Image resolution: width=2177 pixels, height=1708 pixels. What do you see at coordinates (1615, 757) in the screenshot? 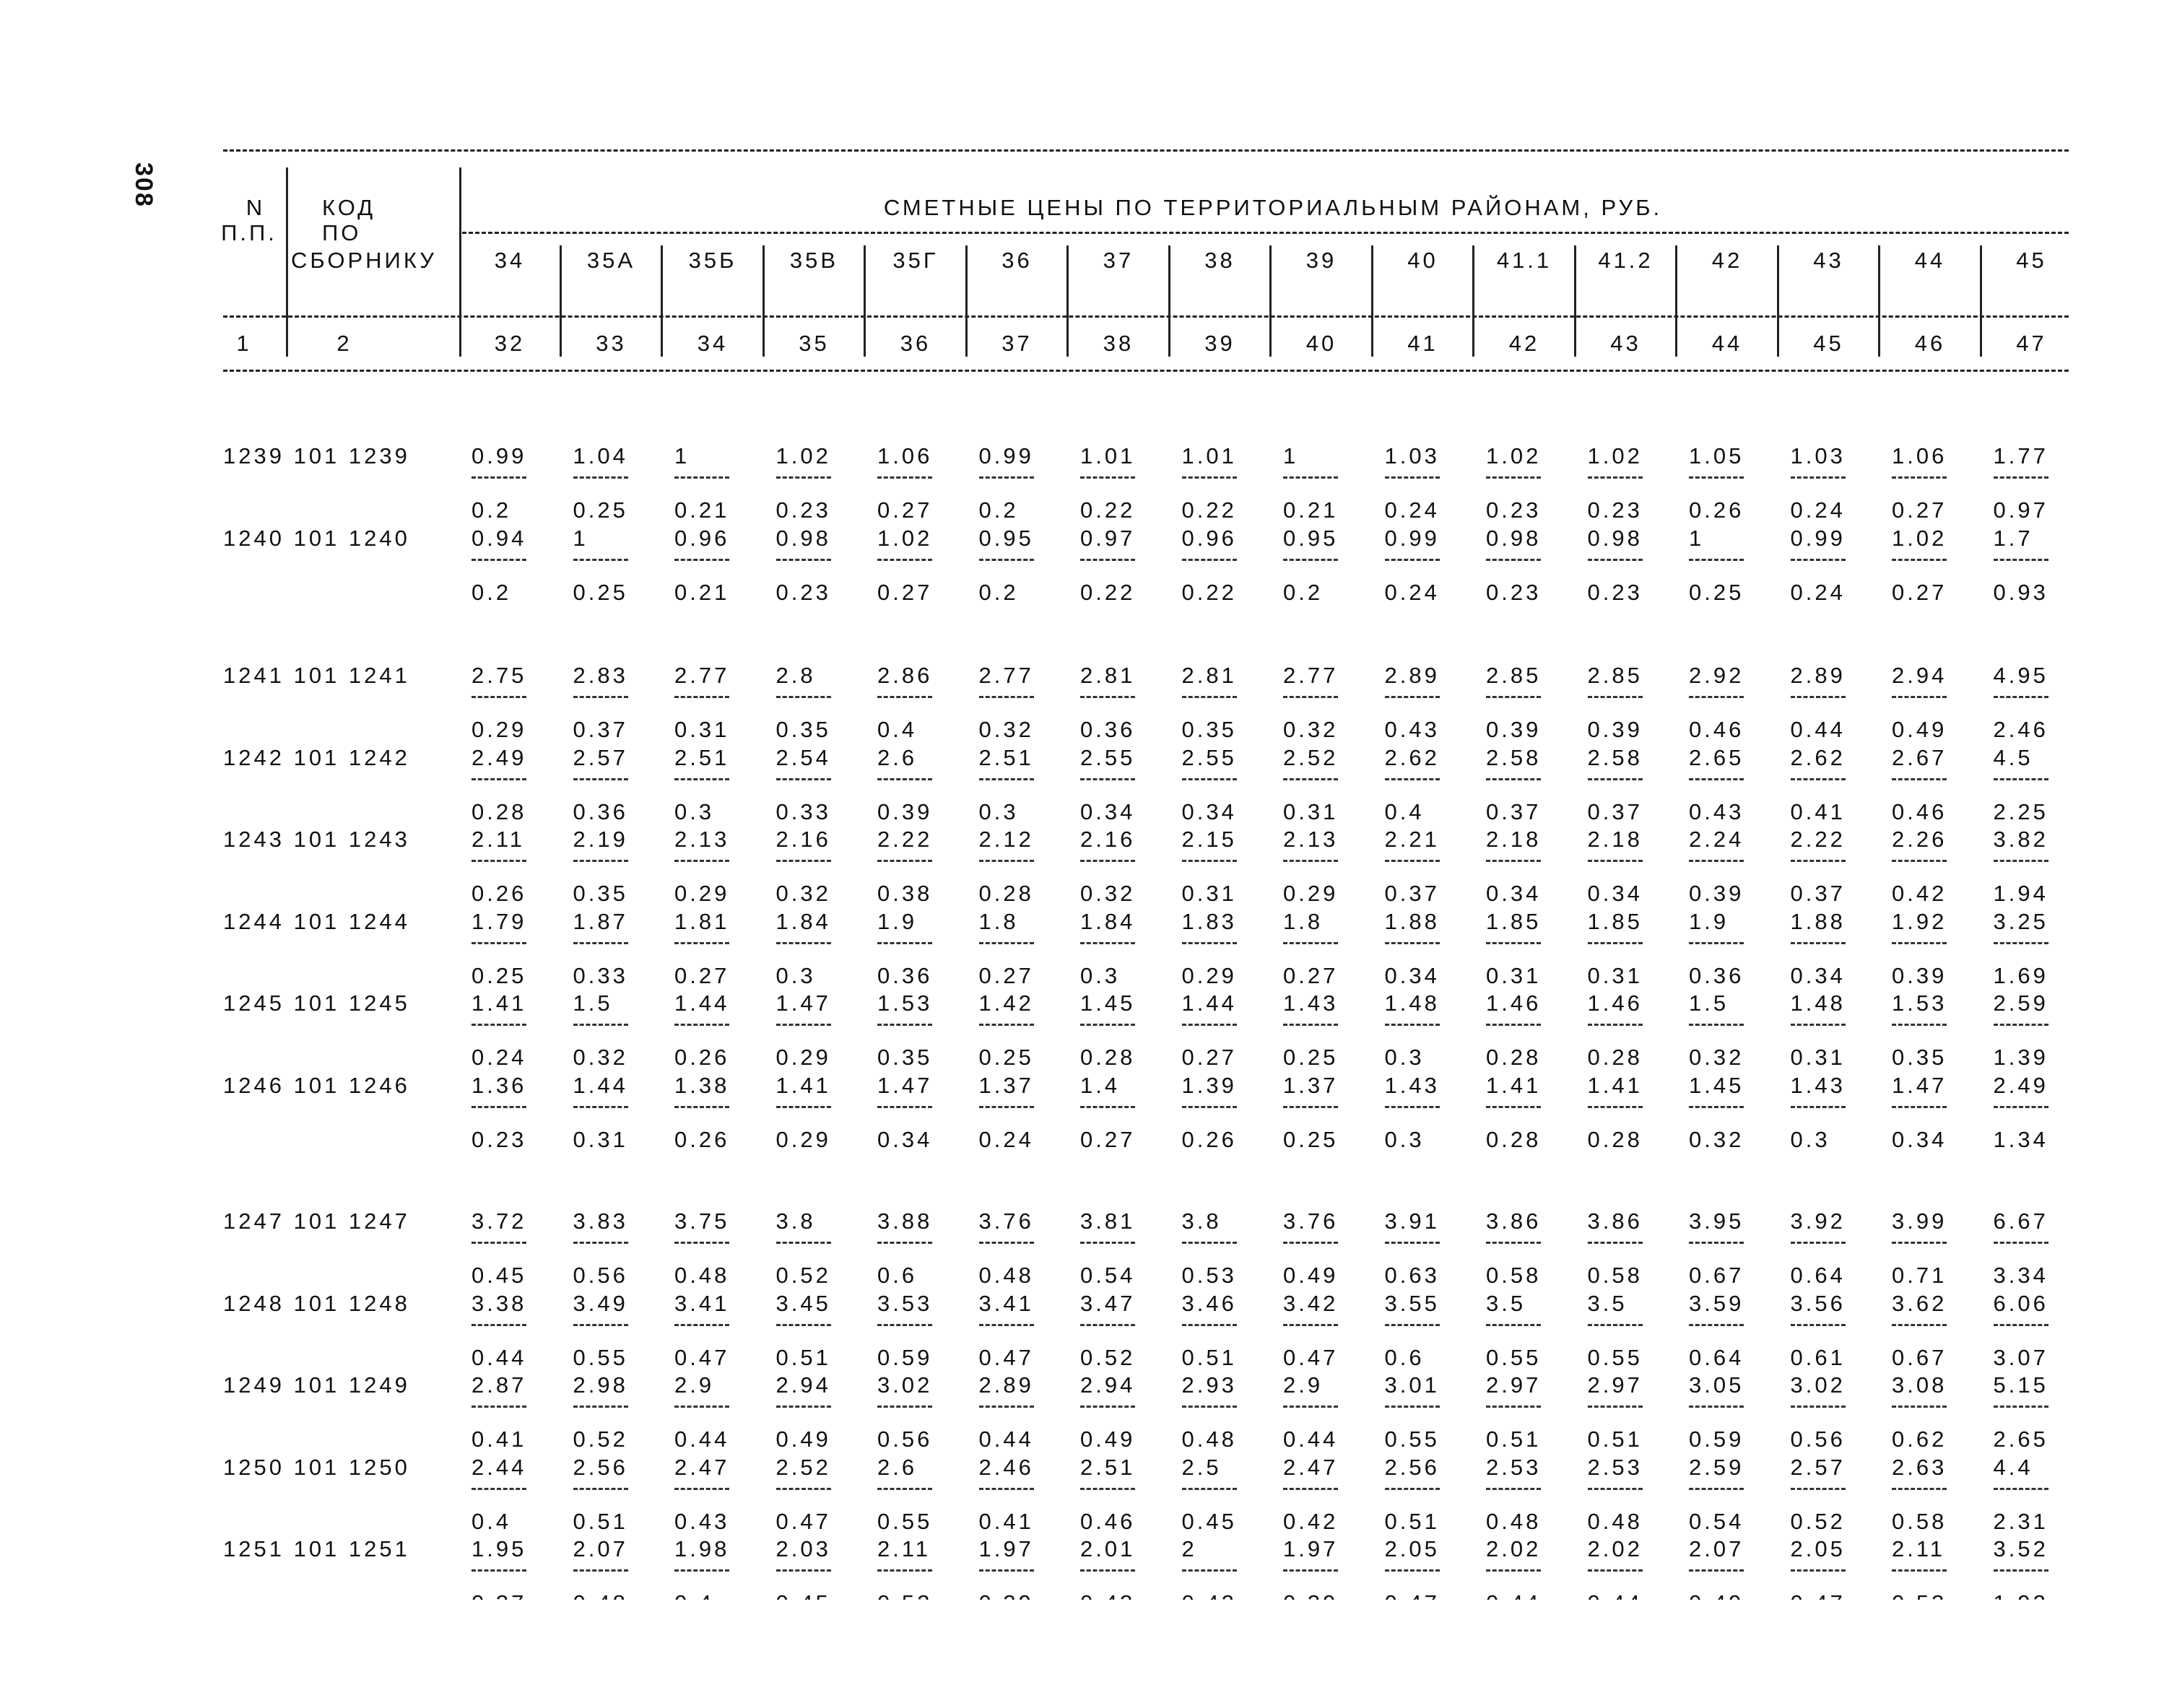
I see `price-total: 2.58` at bounding box center [1615, 757].